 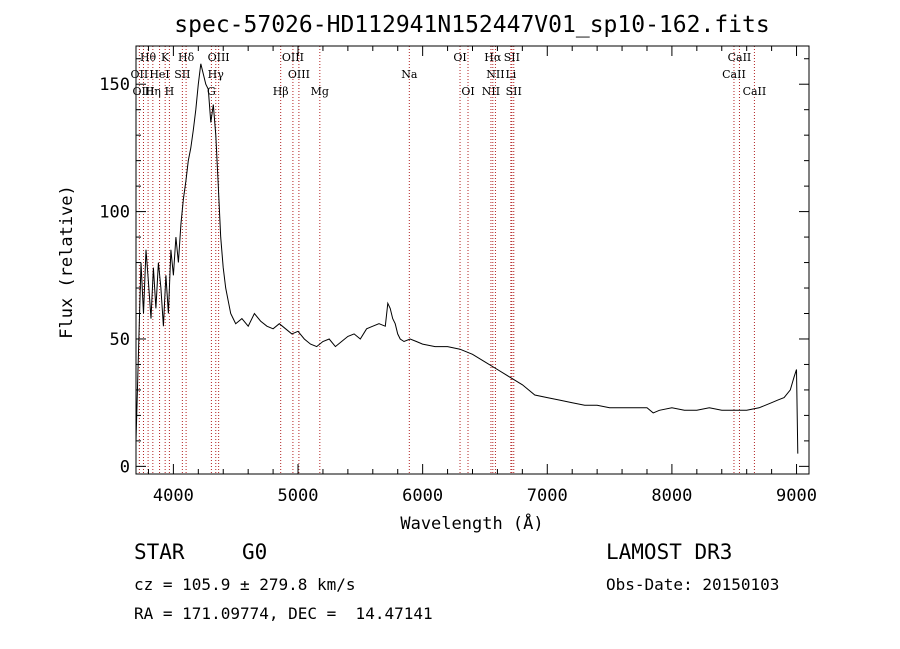 I want to click on coordinates: RA = 171.09774, DEC = 14.47141, so click(x=283, y=613).